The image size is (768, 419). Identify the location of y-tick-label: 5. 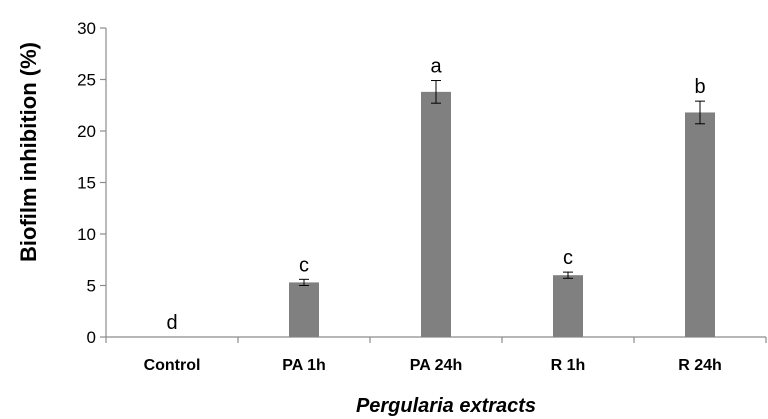
(91, 286).